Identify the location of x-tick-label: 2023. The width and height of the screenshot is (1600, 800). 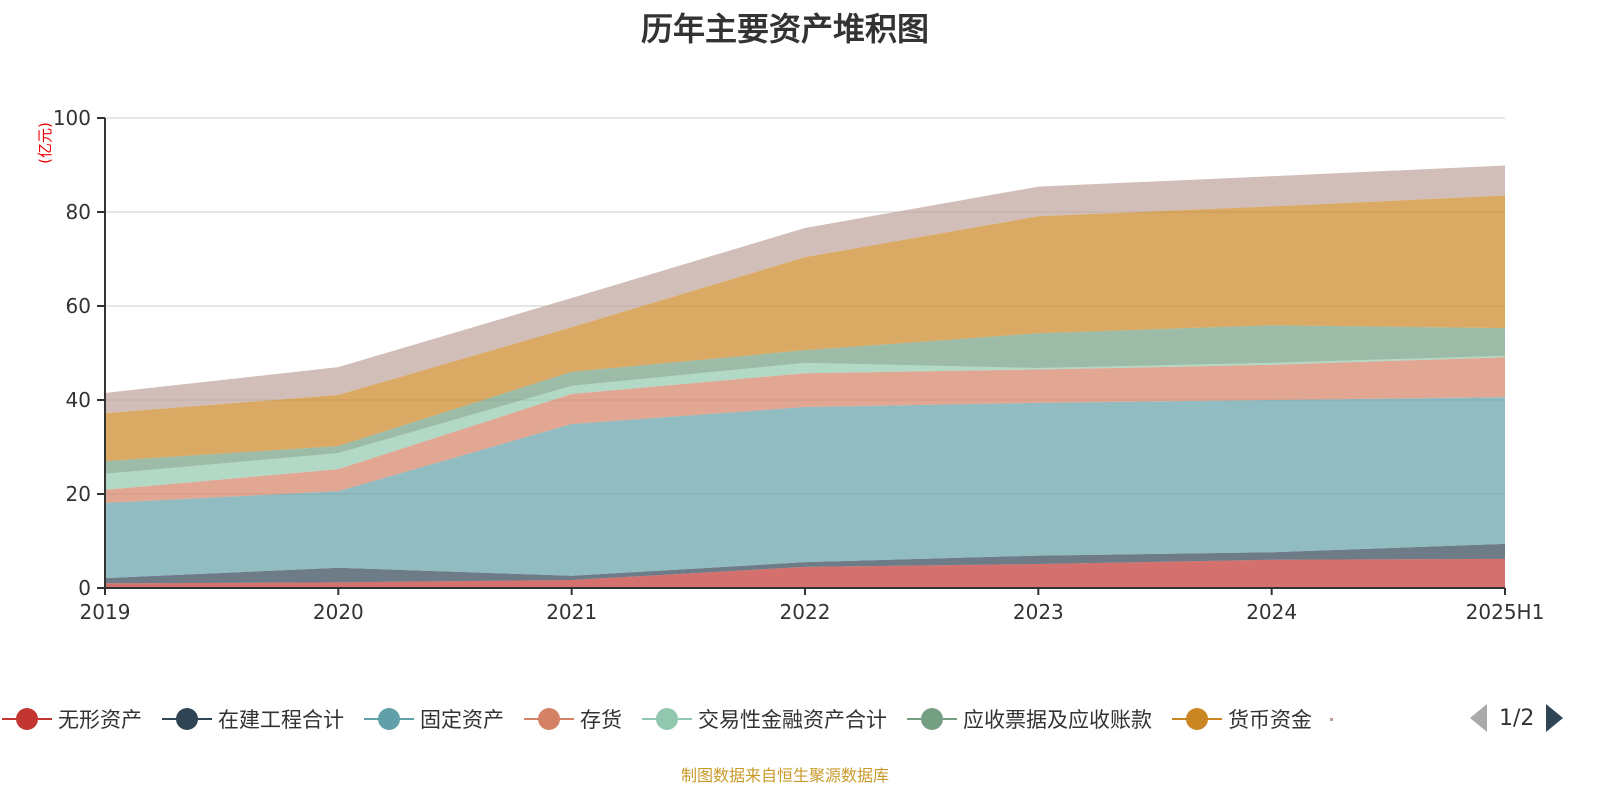
(1038, 612).